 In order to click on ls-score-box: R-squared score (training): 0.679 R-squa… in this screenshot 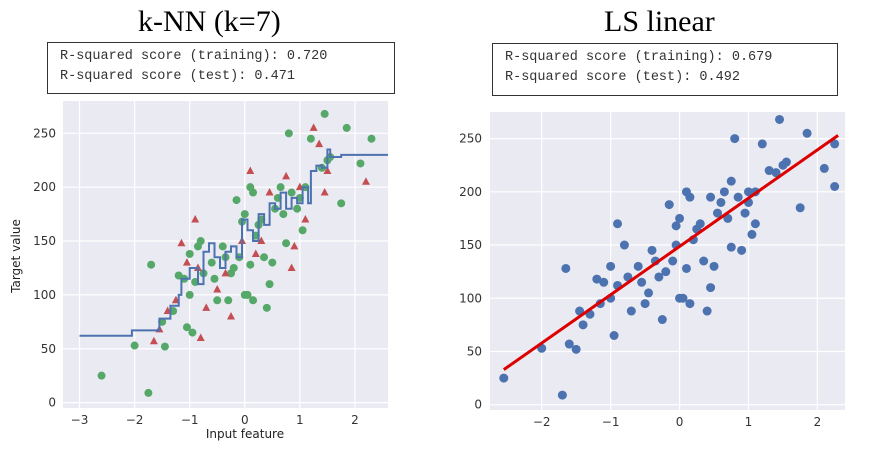, I will do `click(665, 69)`.